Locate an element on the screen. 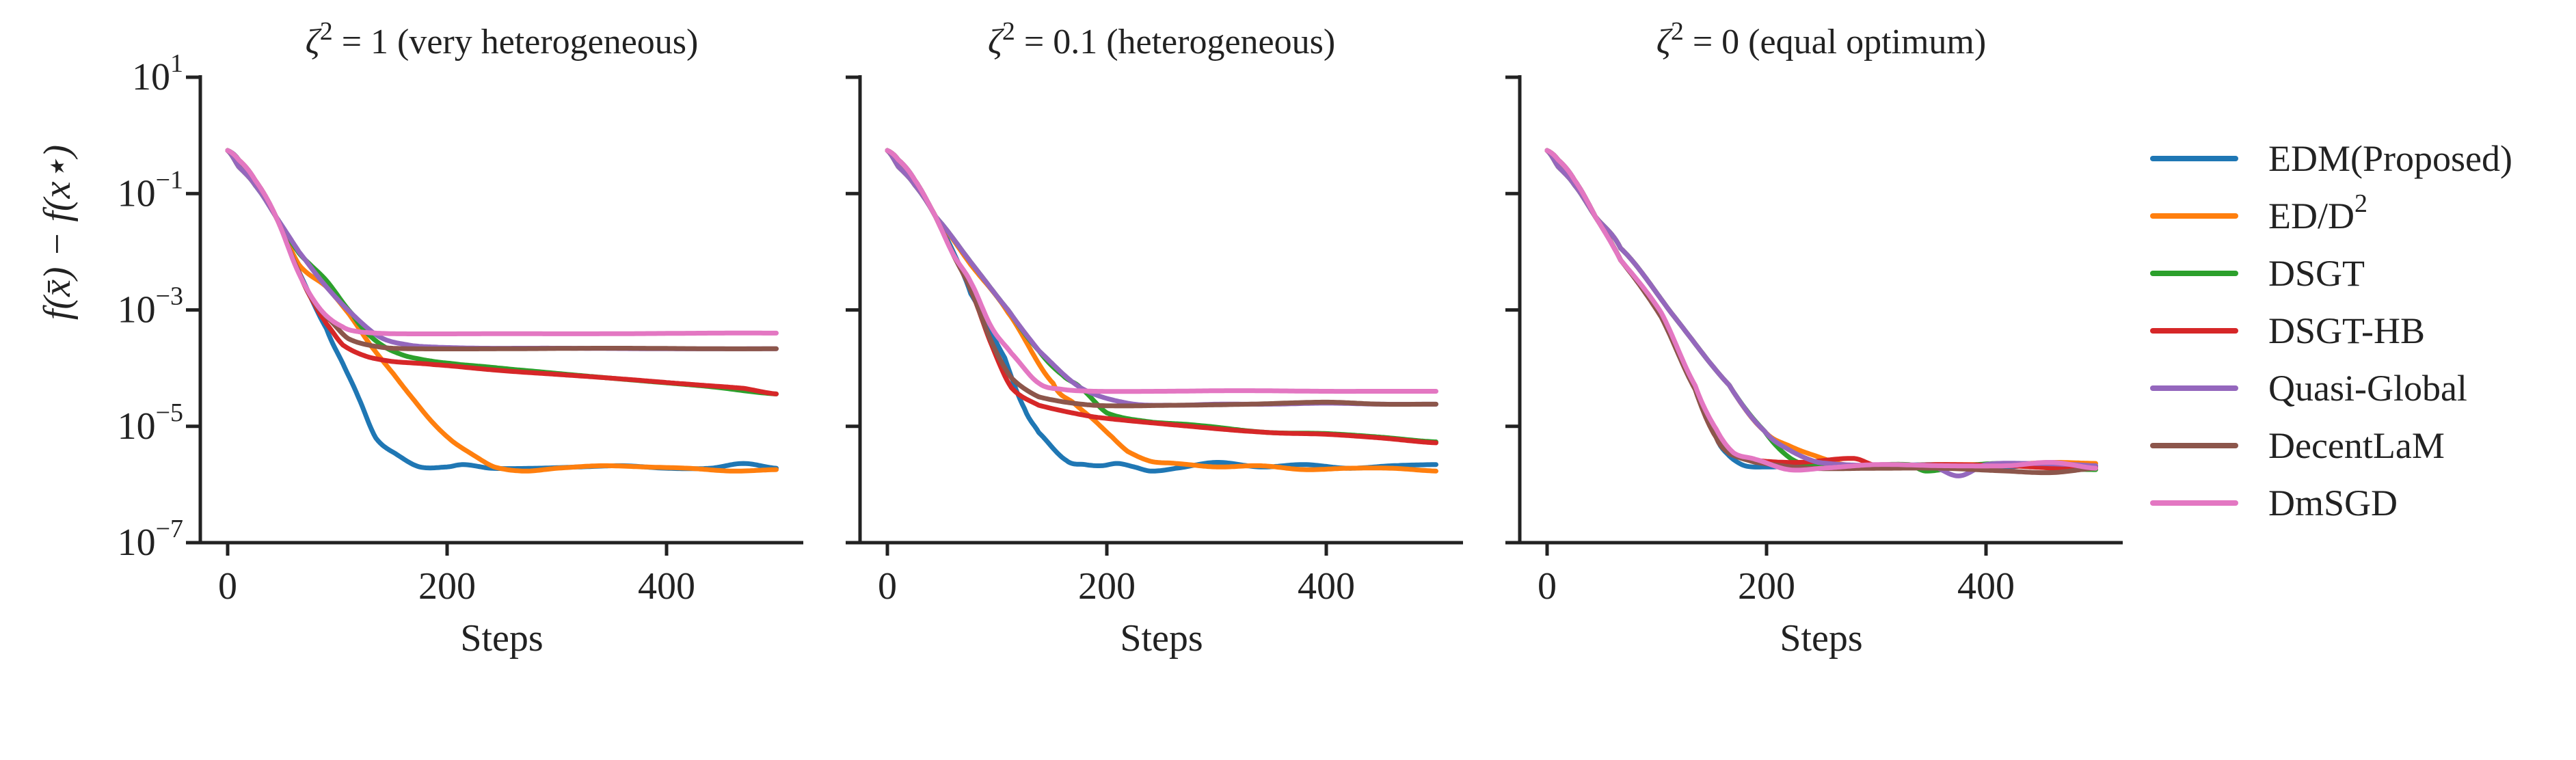 The width and height of the screenshot is (2576, 760). panel-title: ζ2 = 0.1 (heterogeneous) is located at coordinates (1161, 39).